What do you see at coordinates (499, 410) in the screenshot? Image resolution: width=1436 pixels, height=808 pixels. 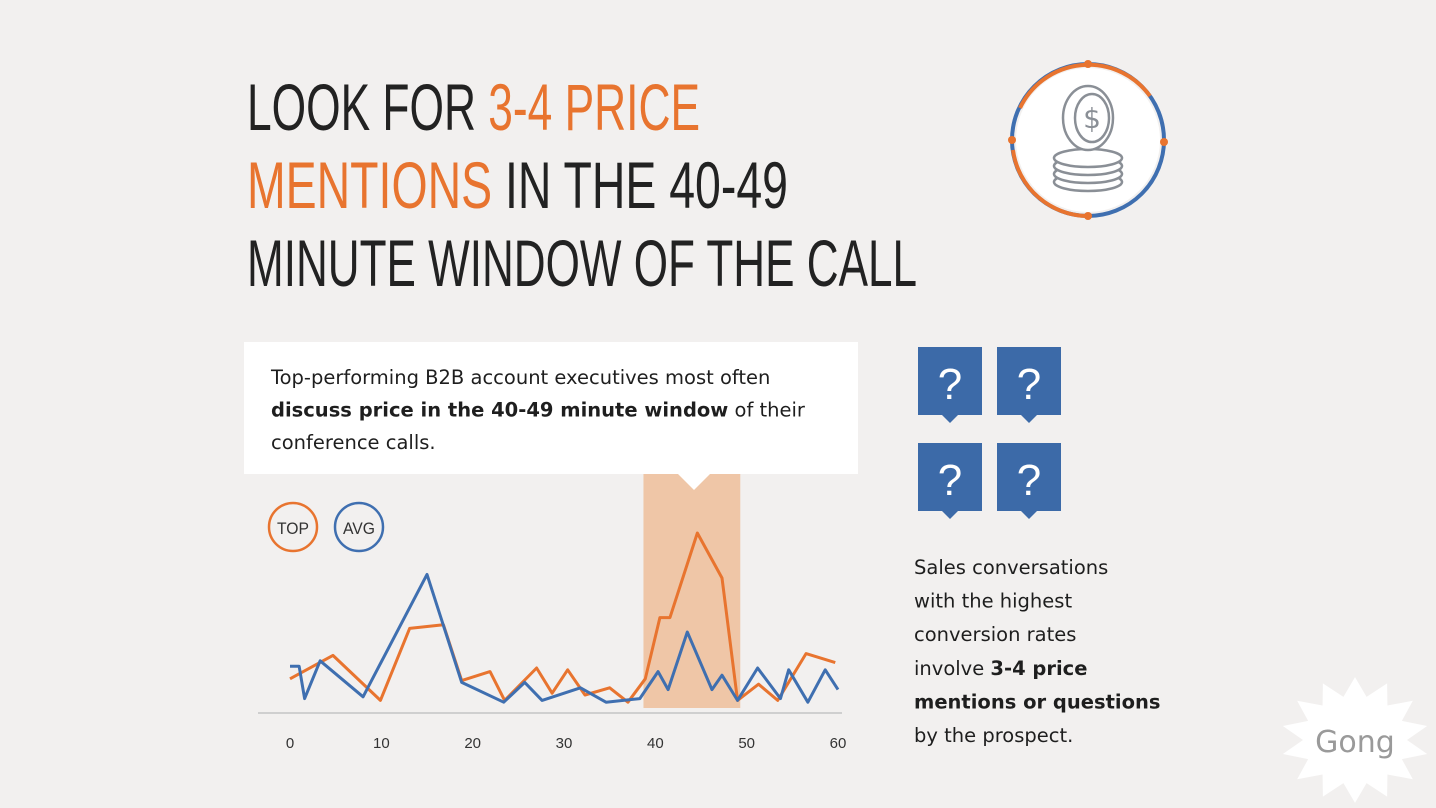 I see `callout-text-segment: discuss price in the 40-49 minute window` at bounding box center [499, 410].